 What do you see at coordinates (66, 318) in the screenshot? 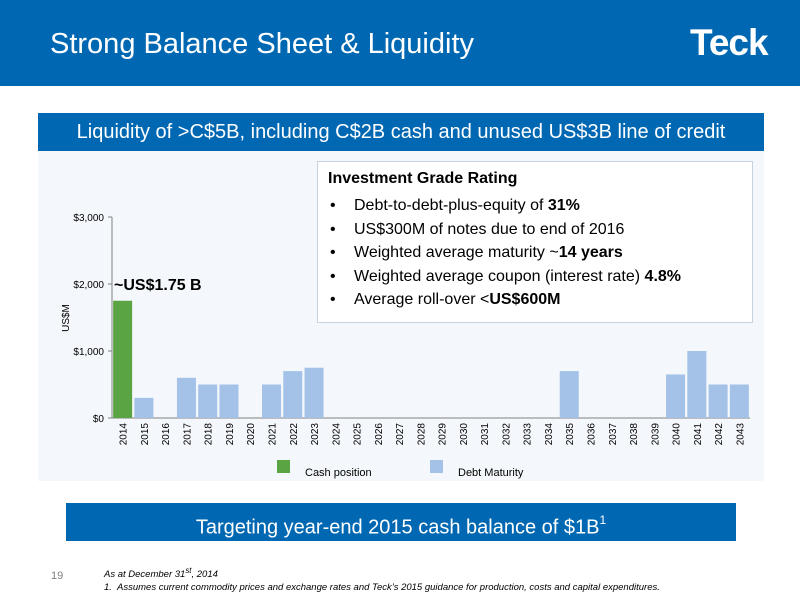
I see `y-axis-label: US$M` at bounding box center [66, 318].